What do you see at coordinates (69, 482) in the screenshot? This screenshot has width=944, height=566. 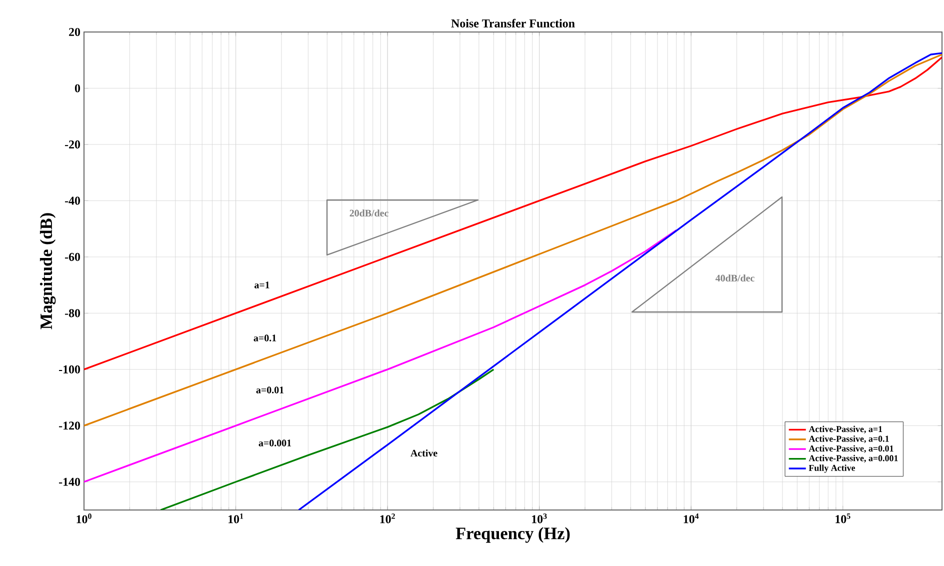 I see `y-tick-label: -140` at bounding box center [69, 482].